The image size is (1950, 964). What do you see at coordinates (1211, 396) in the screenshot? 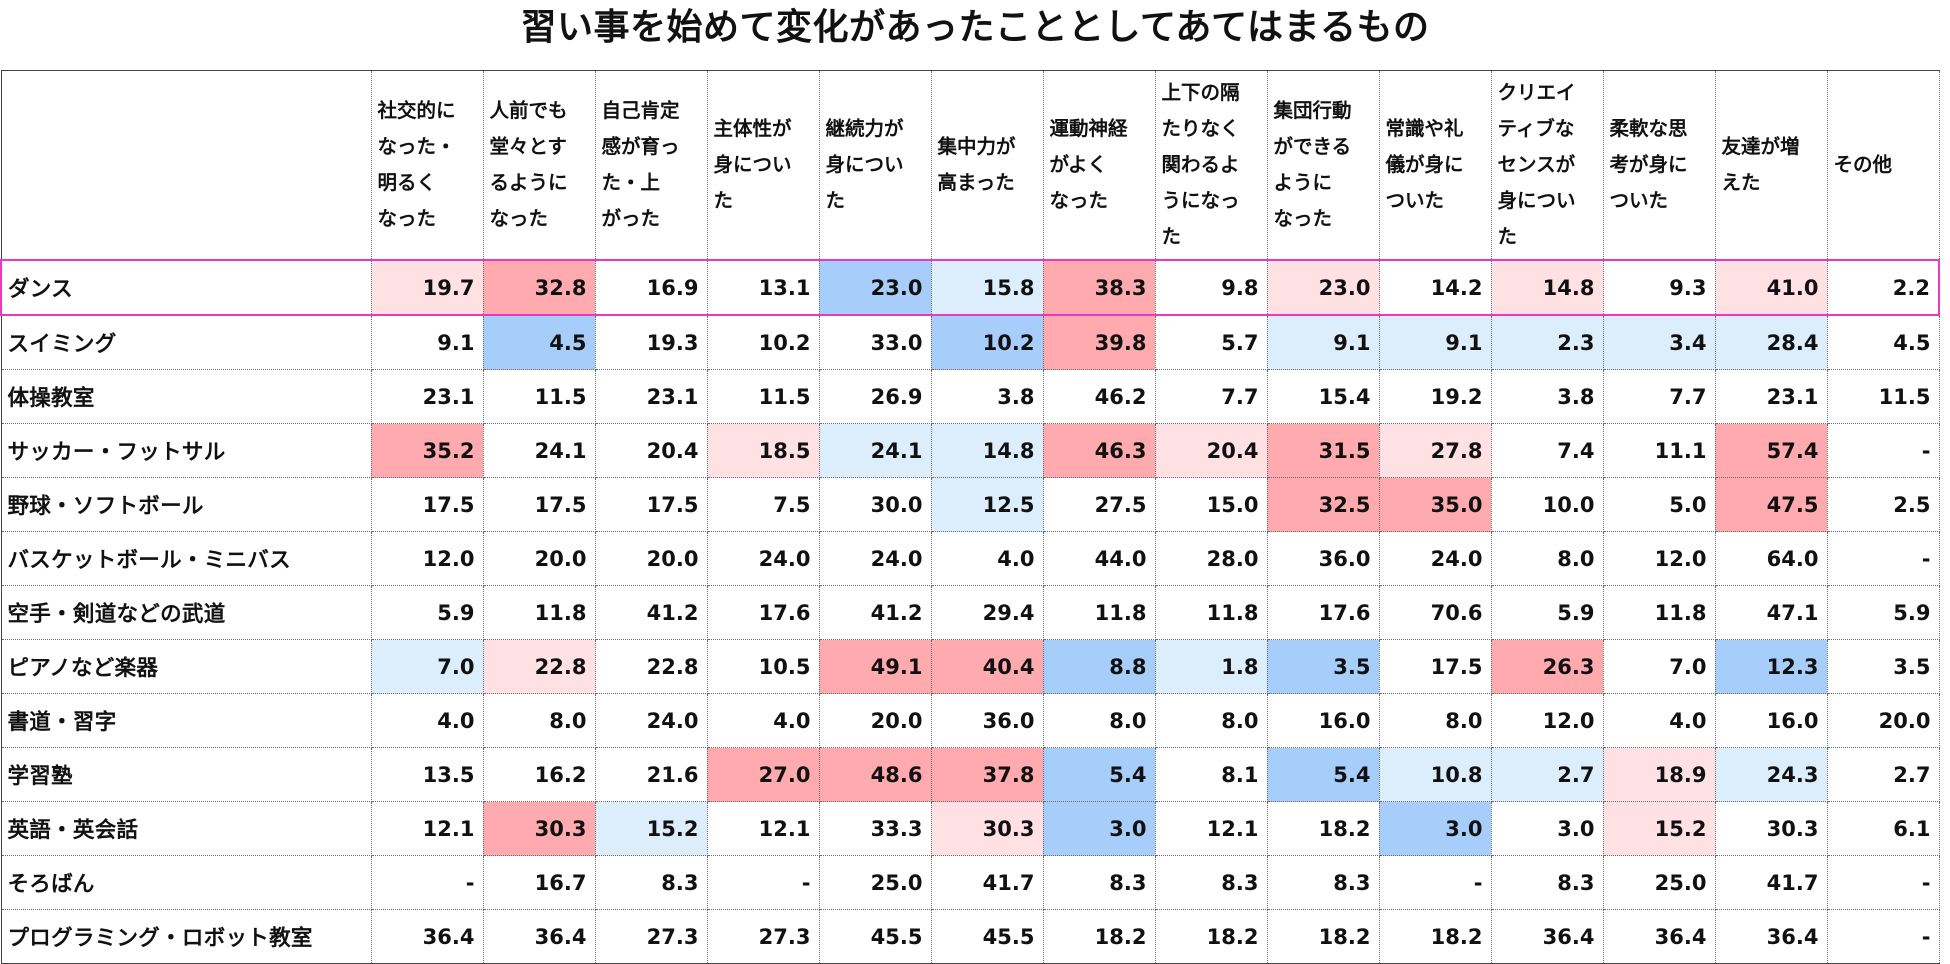
I see `value-cell: 7.7` at bounding box center [1211, 396].